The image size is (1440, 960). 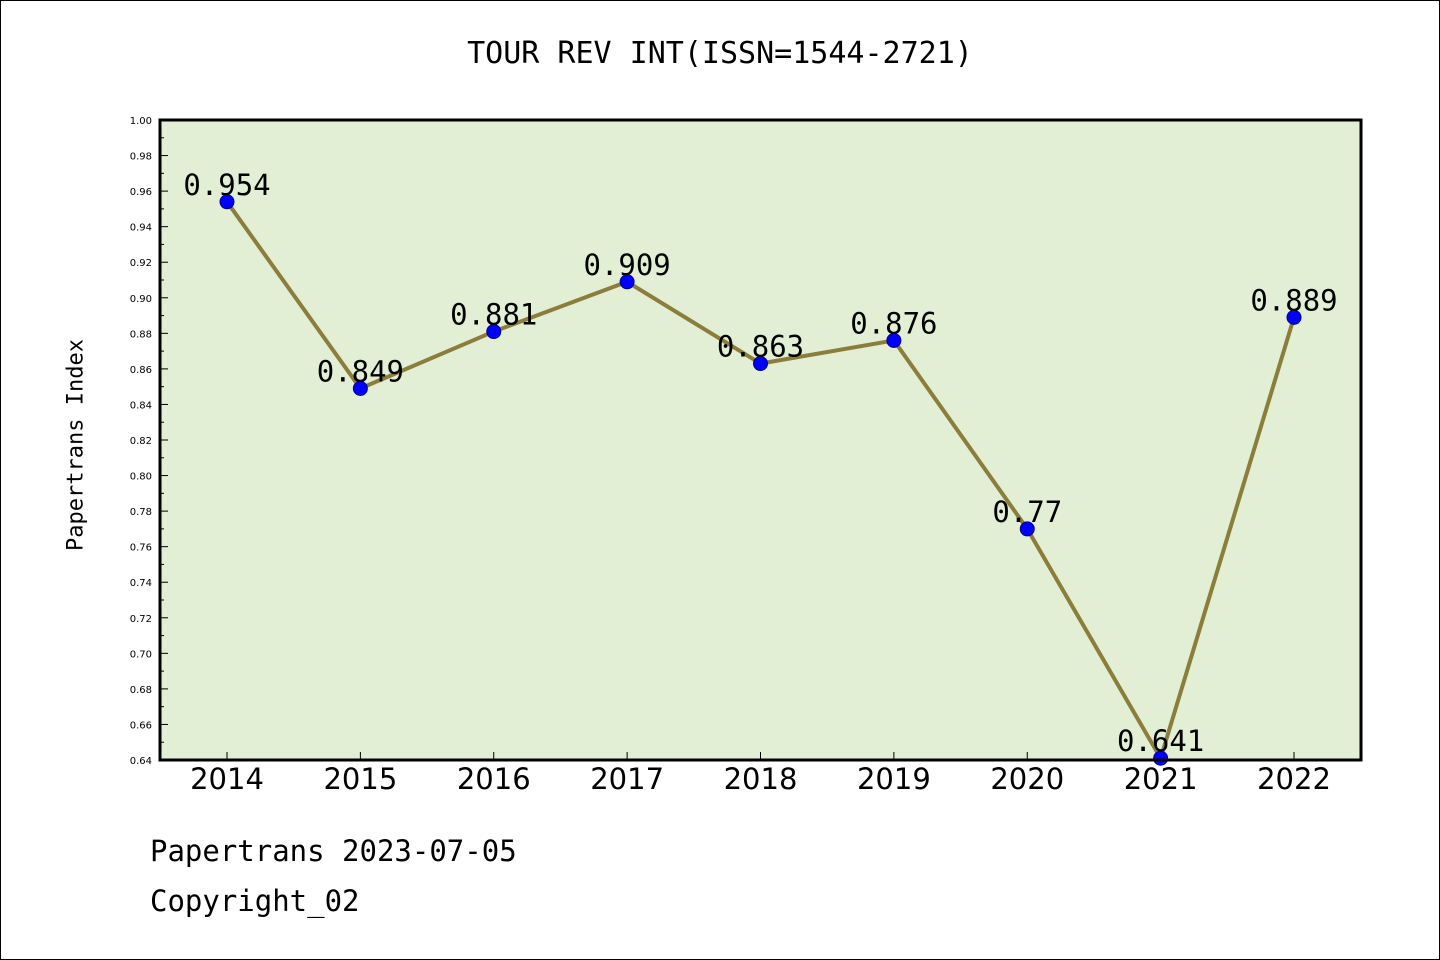 What do you see at coordinates (494, 779) in the screenshot?
I see `x-tick-label: 2016` at bounding box center [494, 779].